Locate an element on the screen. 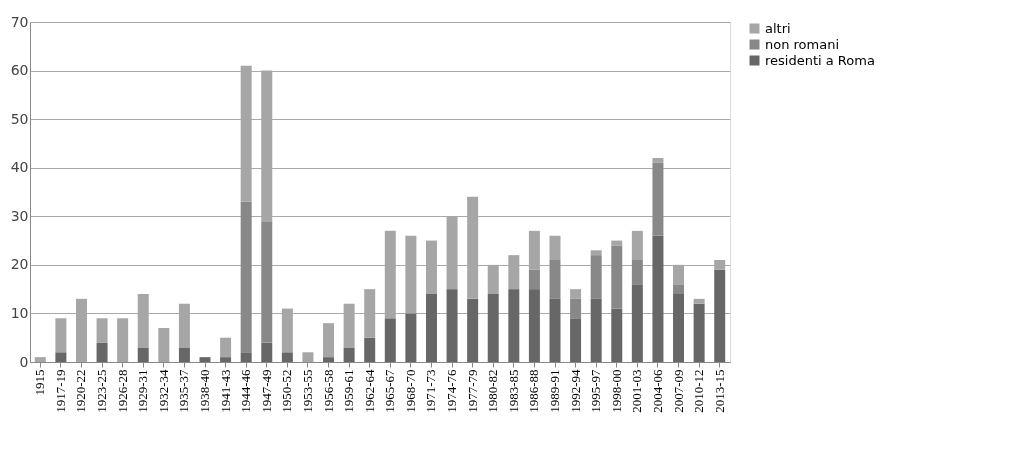 The width and height of the screenshot is (1024, 462). x-tick-label: 1986-88 is located at coordinates (534, 391).